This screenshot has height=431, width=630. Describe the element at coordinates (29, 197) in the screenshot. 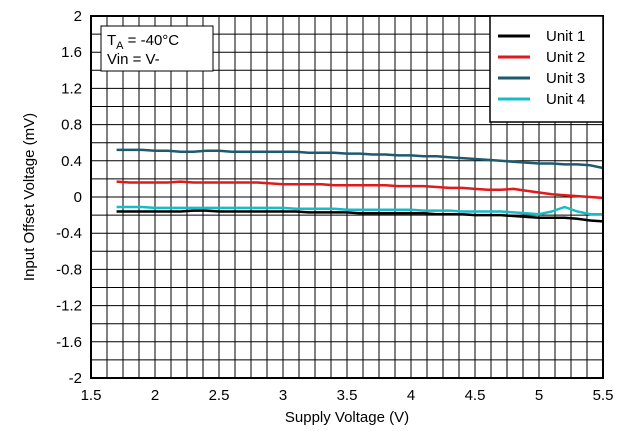

I see `y-axis-label: Input Offset Voltage (mV)` at that location.